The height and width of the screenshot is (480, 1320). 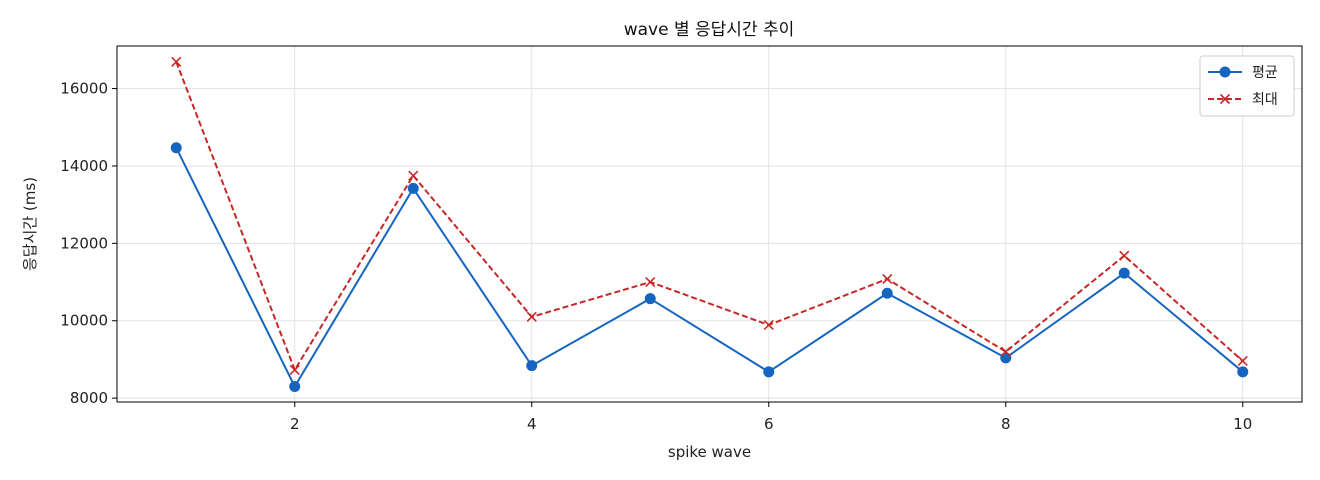 I want to click on x-tick-label: 8, so click(x=1006, y=424).